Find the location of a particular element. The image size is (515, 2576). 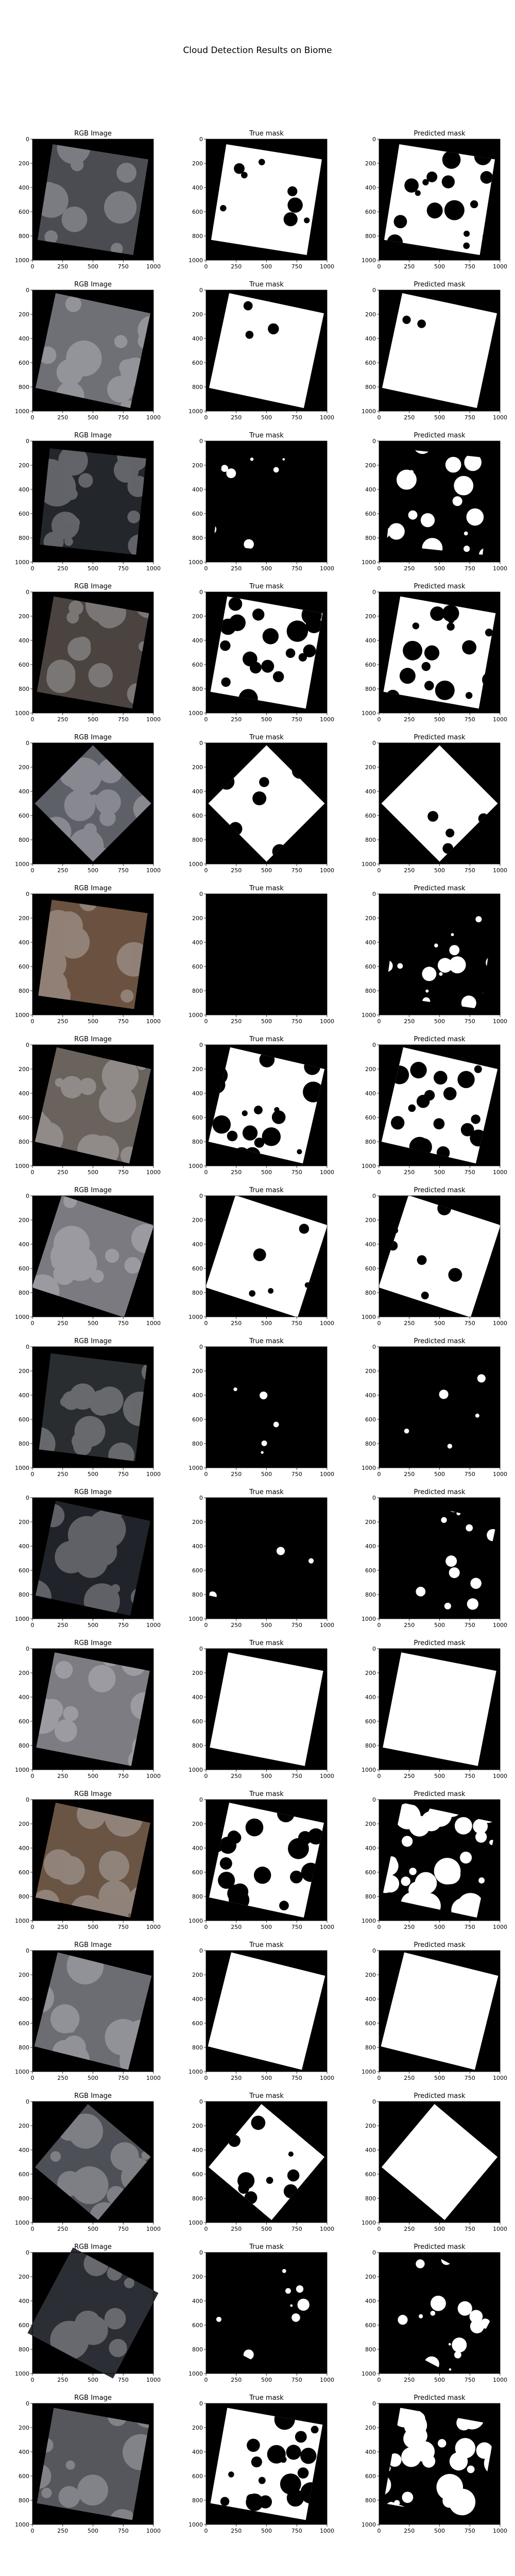

panel-true-mask-row-3: True mask0 250 500 750 100002004006008001000 is located at coordinates (261, 502).